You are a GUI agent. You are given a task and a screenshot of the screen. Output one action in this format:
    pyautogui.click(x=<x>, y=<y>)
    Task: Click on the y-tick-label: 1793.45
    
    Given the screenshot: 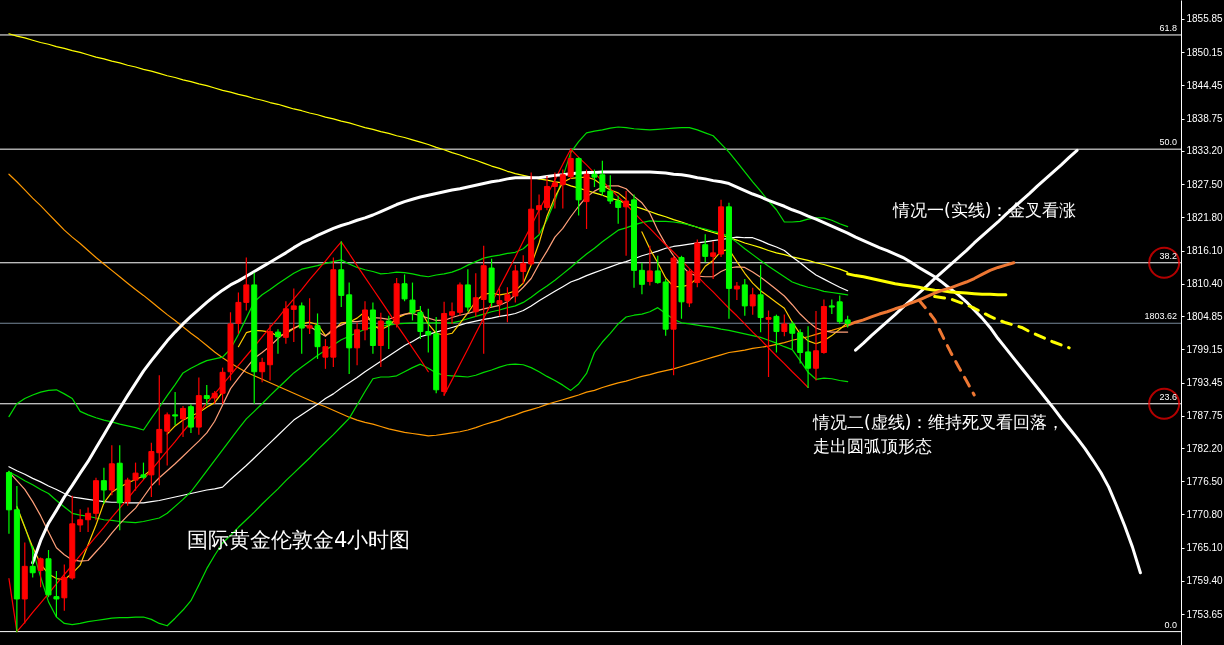 What is the action you would take?
    pyautogui.click(x=1205, y=383)
    